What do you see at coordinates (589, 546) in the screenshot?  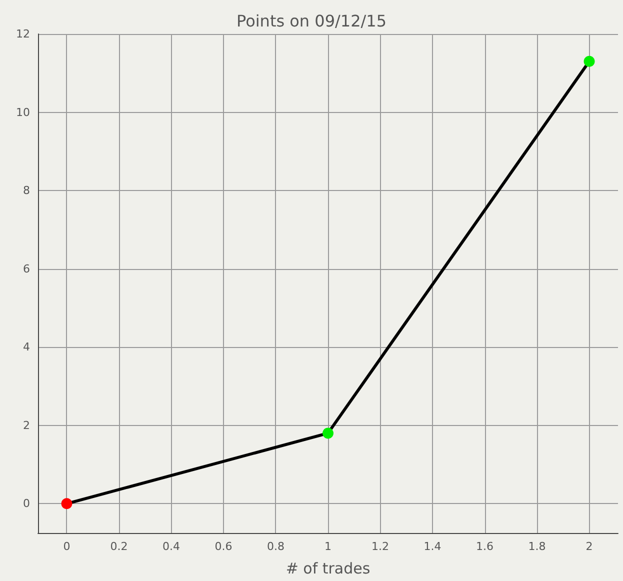 I see `x-tick-label: 2` at bounding box center [589, 546].